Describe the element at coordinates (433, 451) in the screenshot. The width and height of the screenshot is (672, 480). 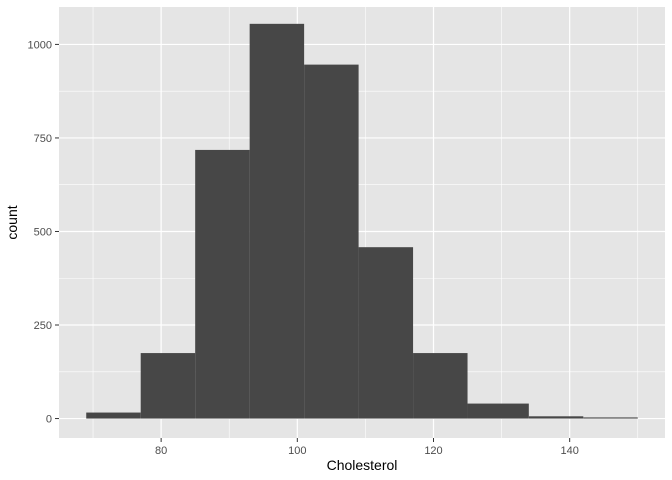
I see `x-tick-label: 120` at that location.